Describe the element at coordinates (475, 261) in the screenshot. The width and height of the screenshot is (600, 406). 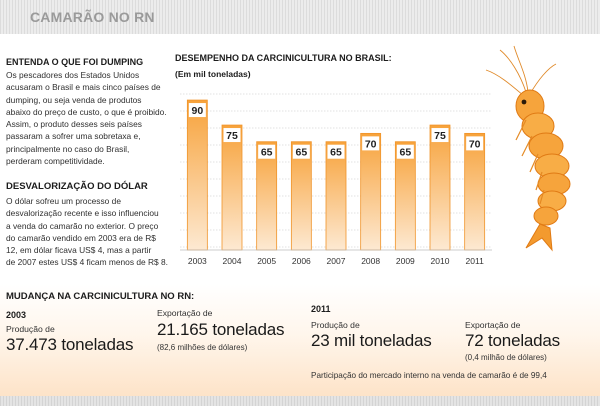
I see `x-tick-label: 2011` at that location.